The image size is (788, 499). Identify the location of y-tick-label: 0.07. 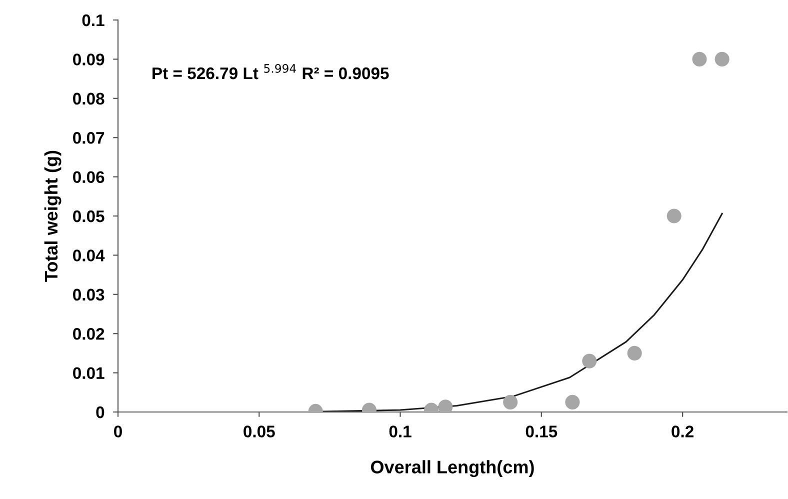
(88, 138).